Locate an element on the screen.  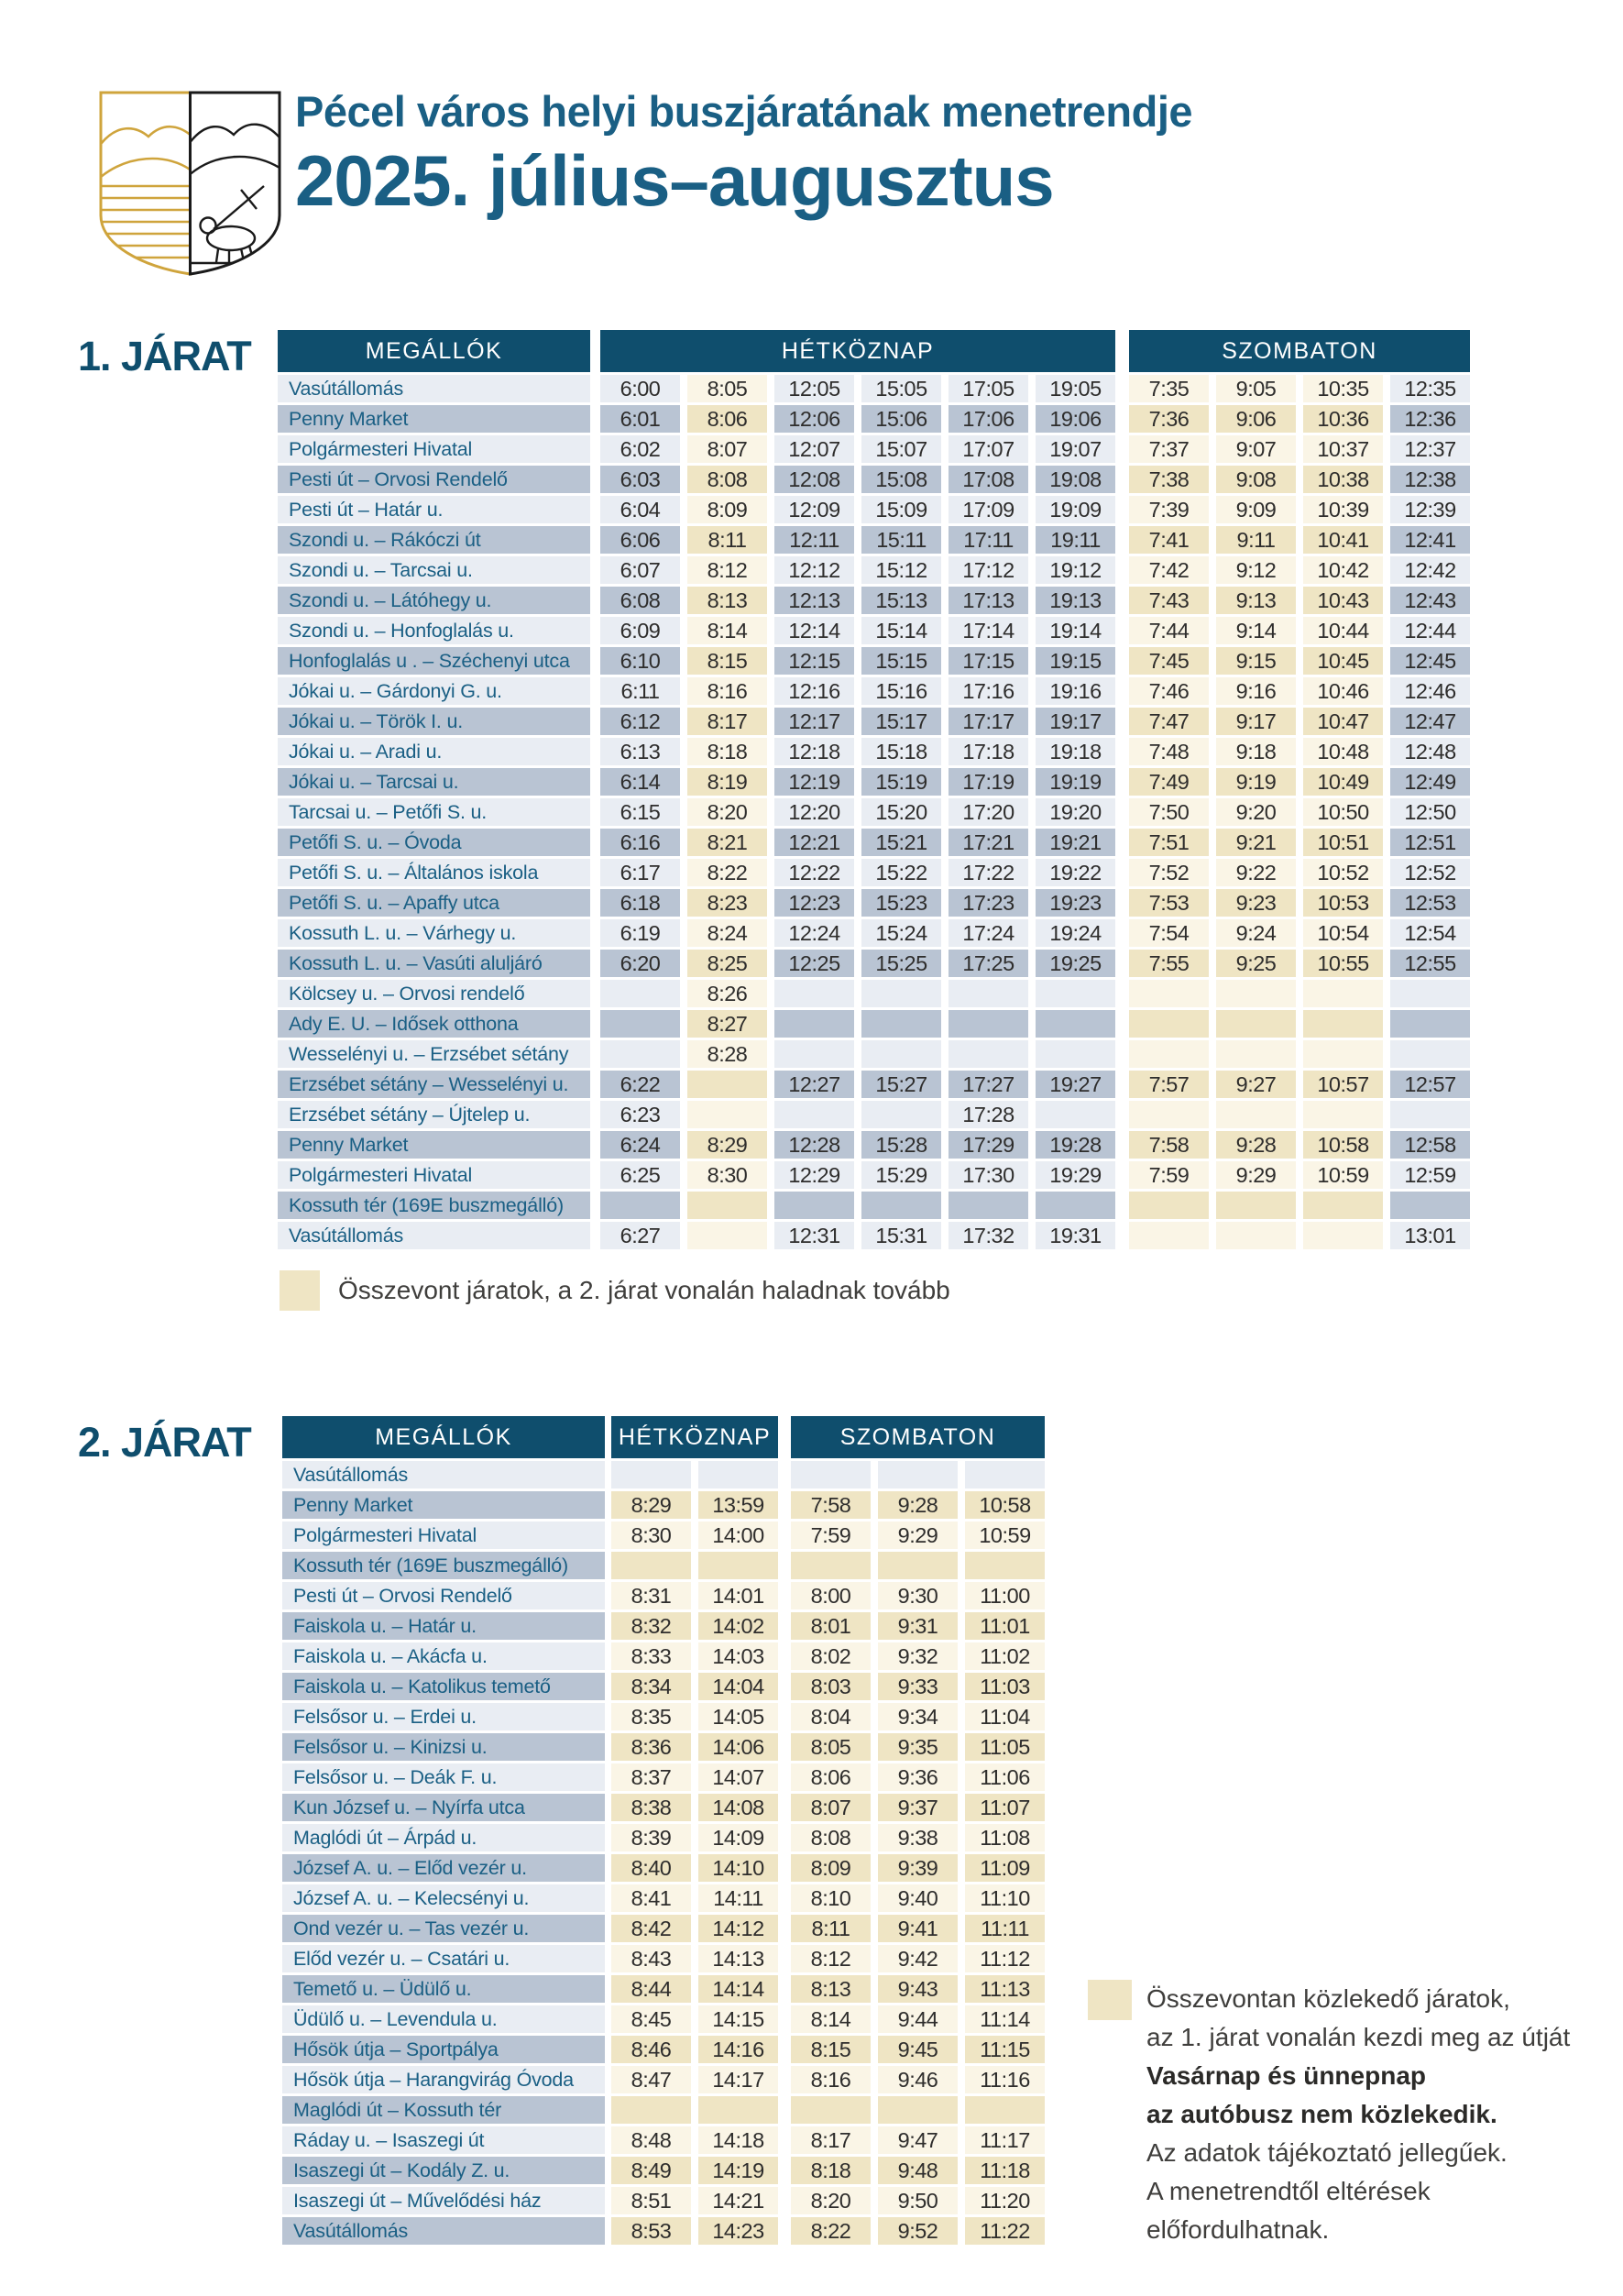
time-cell: 17:17 is located at coordinates (988, 721).